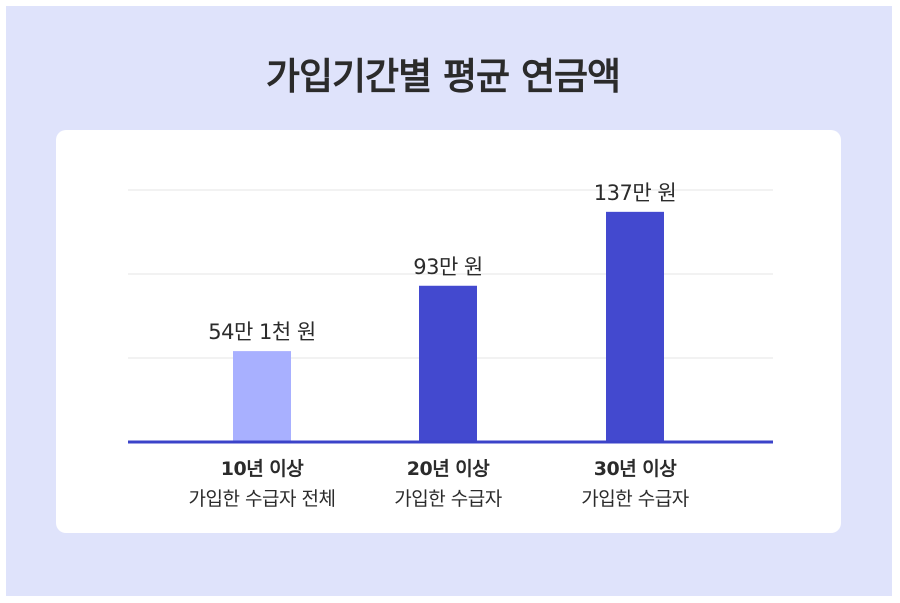 Image resolution: width=900 pixels, height=603 pixels. Describe the element at coordinates (263, 469) in the screenshot. I see `category-label-1-line1: 10년 이상` at that location.